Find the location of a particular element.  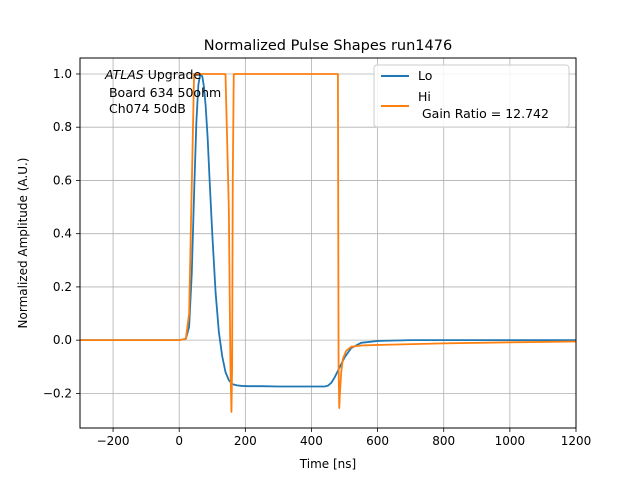

annotation-line-1: ATLAS Upgrade is located at coordinates (152, 74).